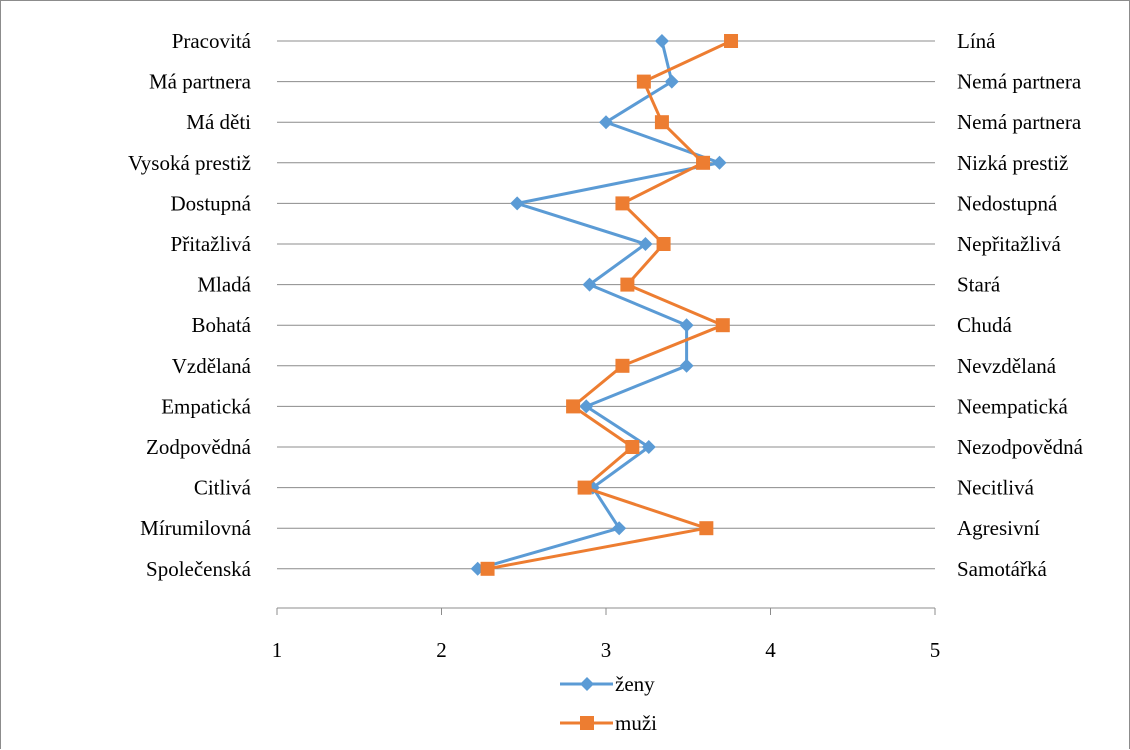 Image resolution: width=1130 pixels, height=750 pixels. What do you see at coordinates (996, 488) in the screenshot?
I see `right-category-label: Necitlivá` at bounding box center [996, 488].